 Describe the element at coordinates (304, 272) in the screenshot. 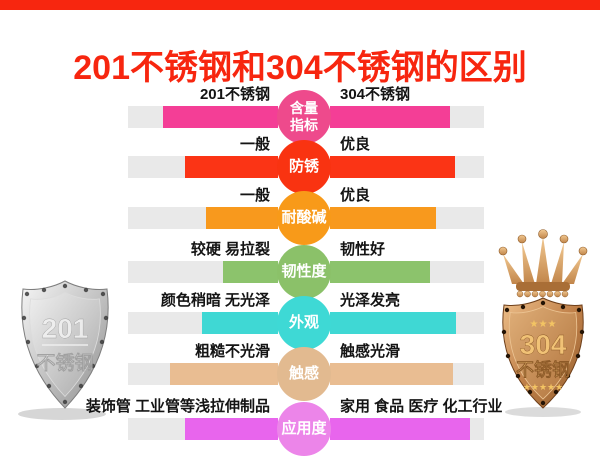

I see `metric-circle: 韧性度` at that location.